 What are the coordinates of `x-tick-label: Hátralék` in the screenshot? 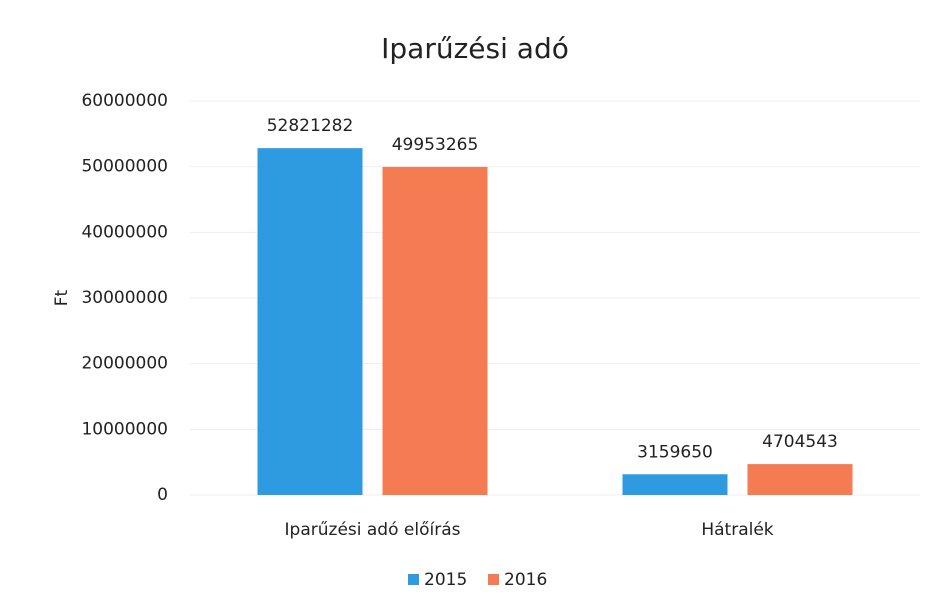 It's located at (737, 530).